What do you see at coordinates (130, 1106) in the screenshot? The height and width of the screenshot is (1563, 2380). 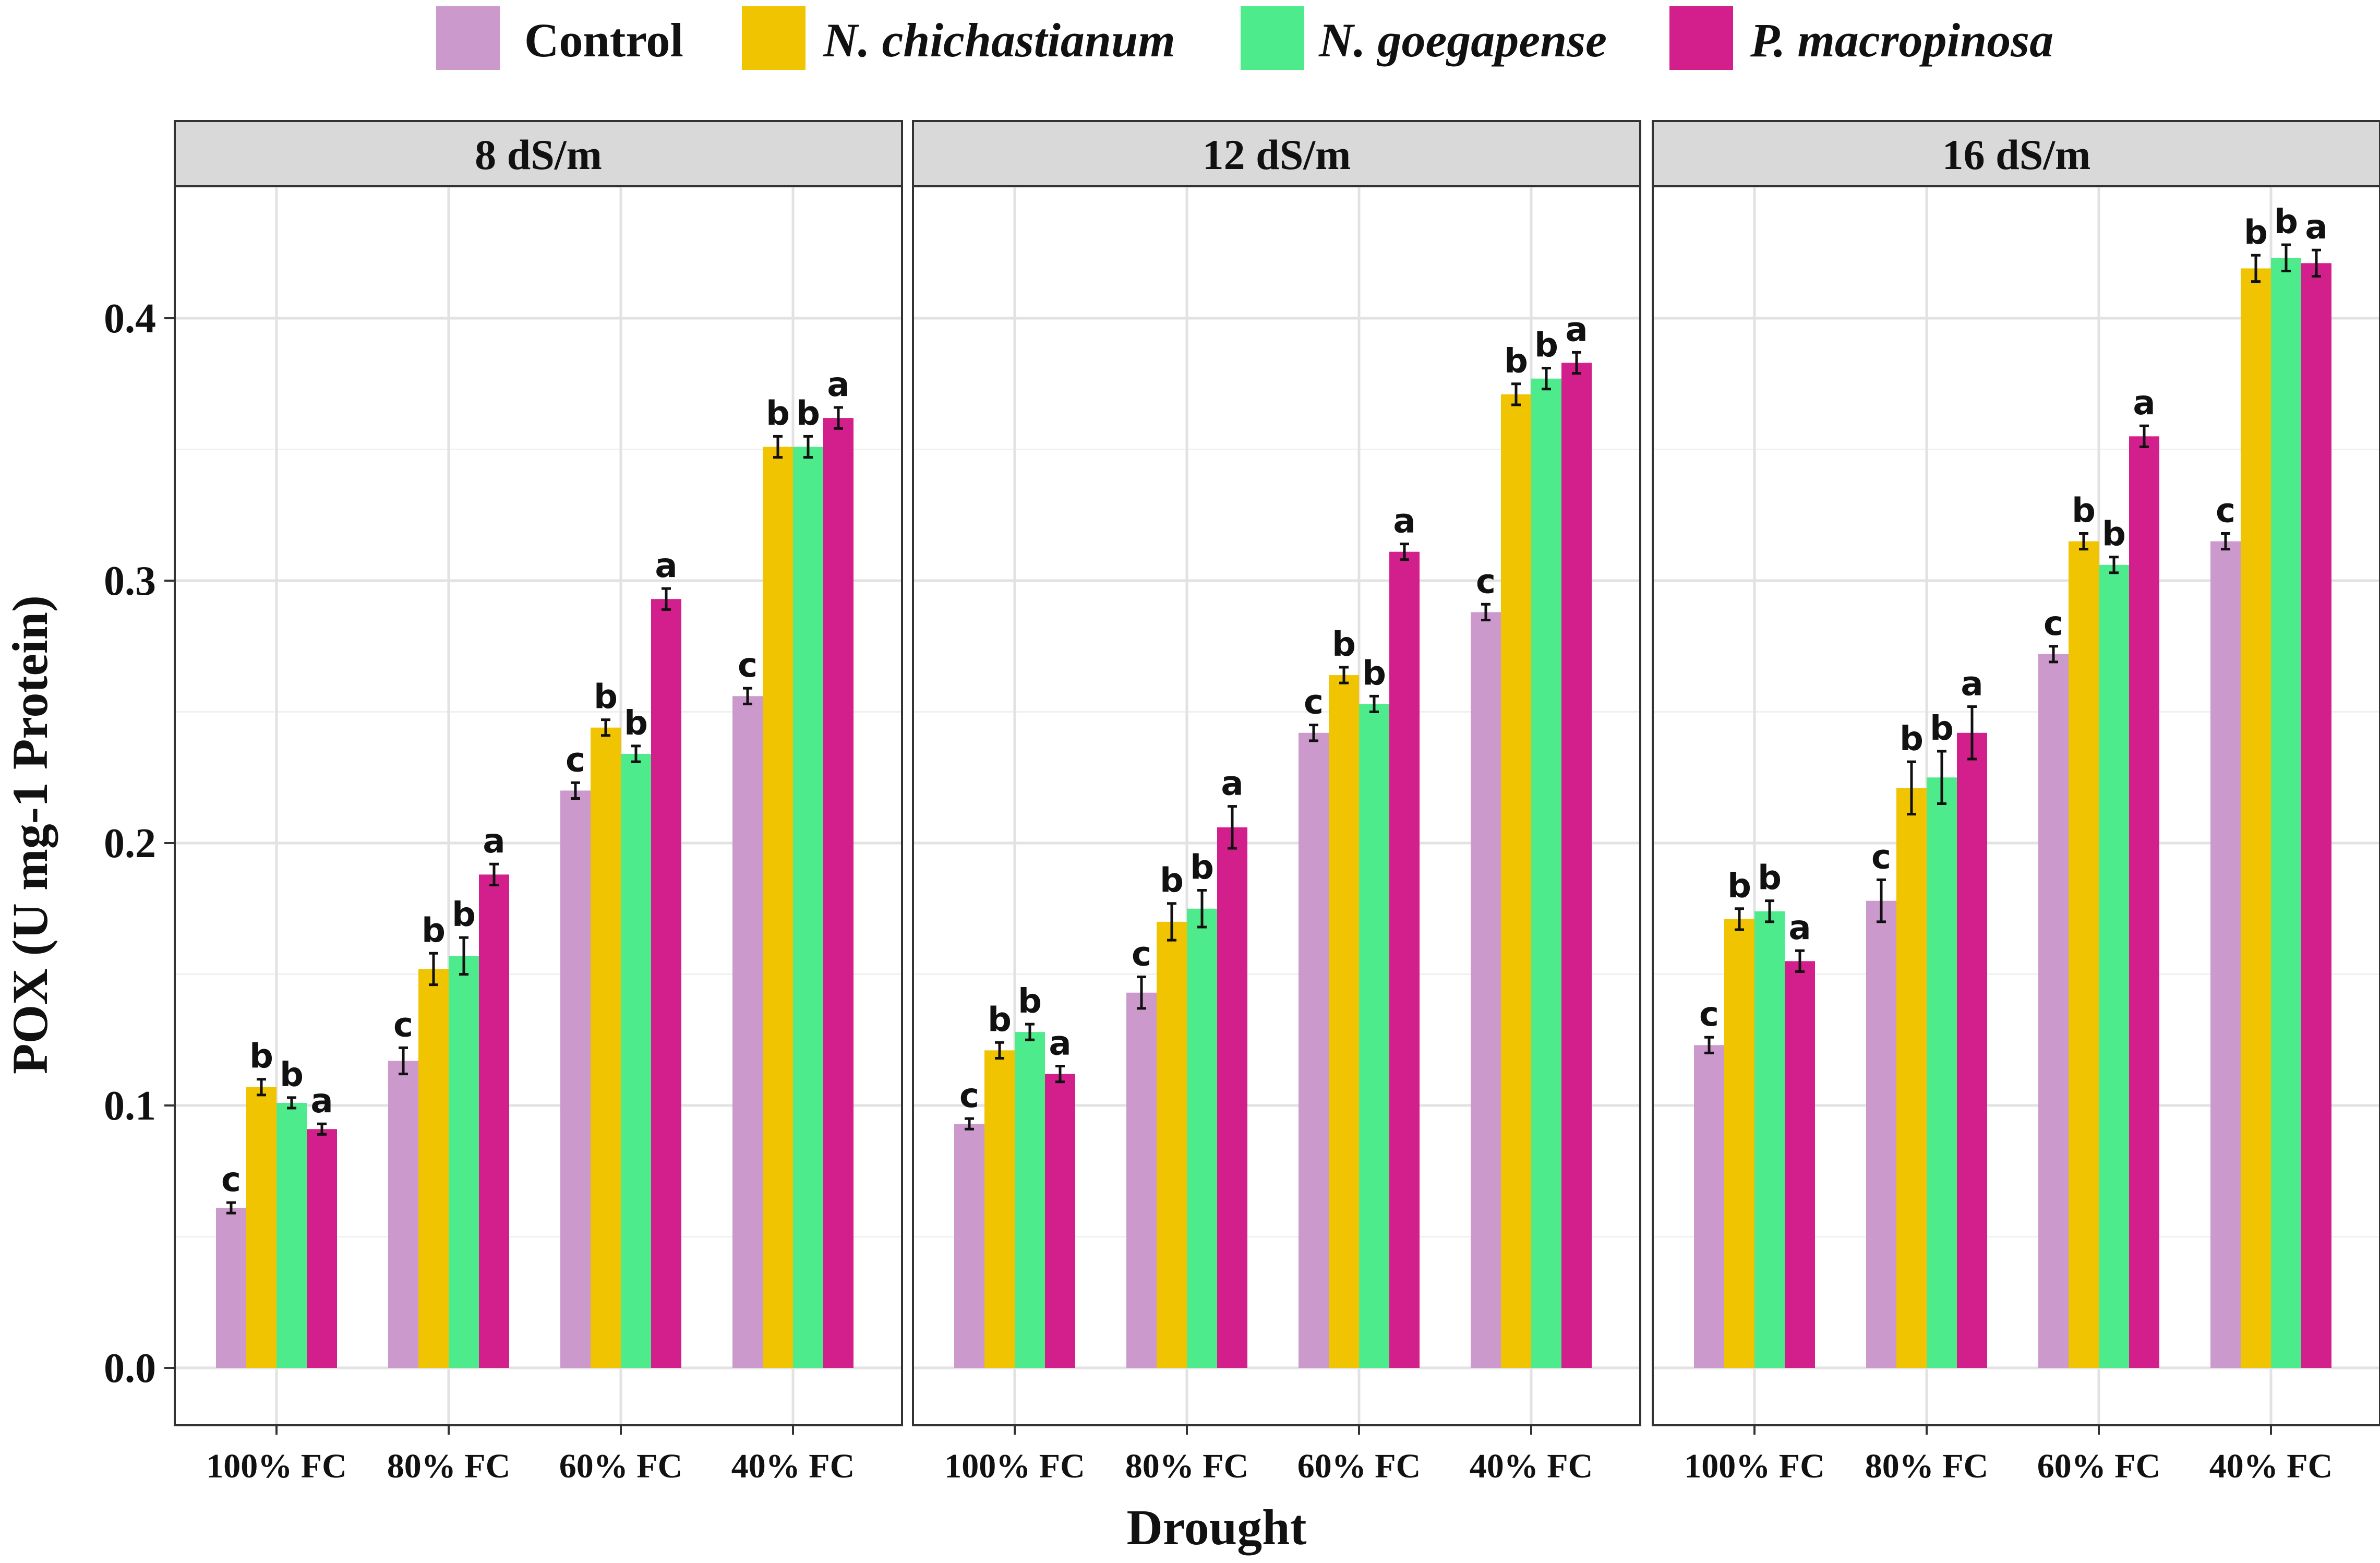 I see `y-tick-label: 0.1` at bounding box center [130, 1106].